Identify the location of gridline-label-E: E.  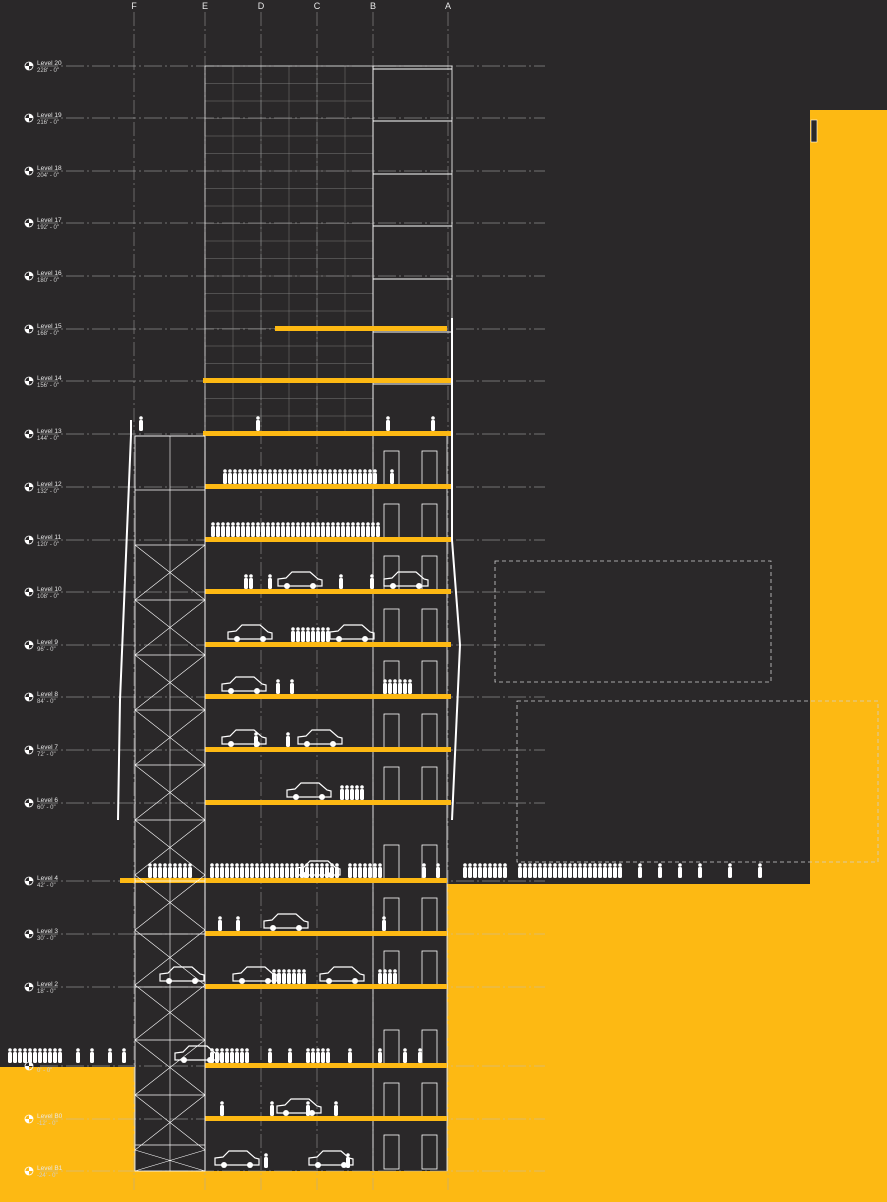
(205, 6).